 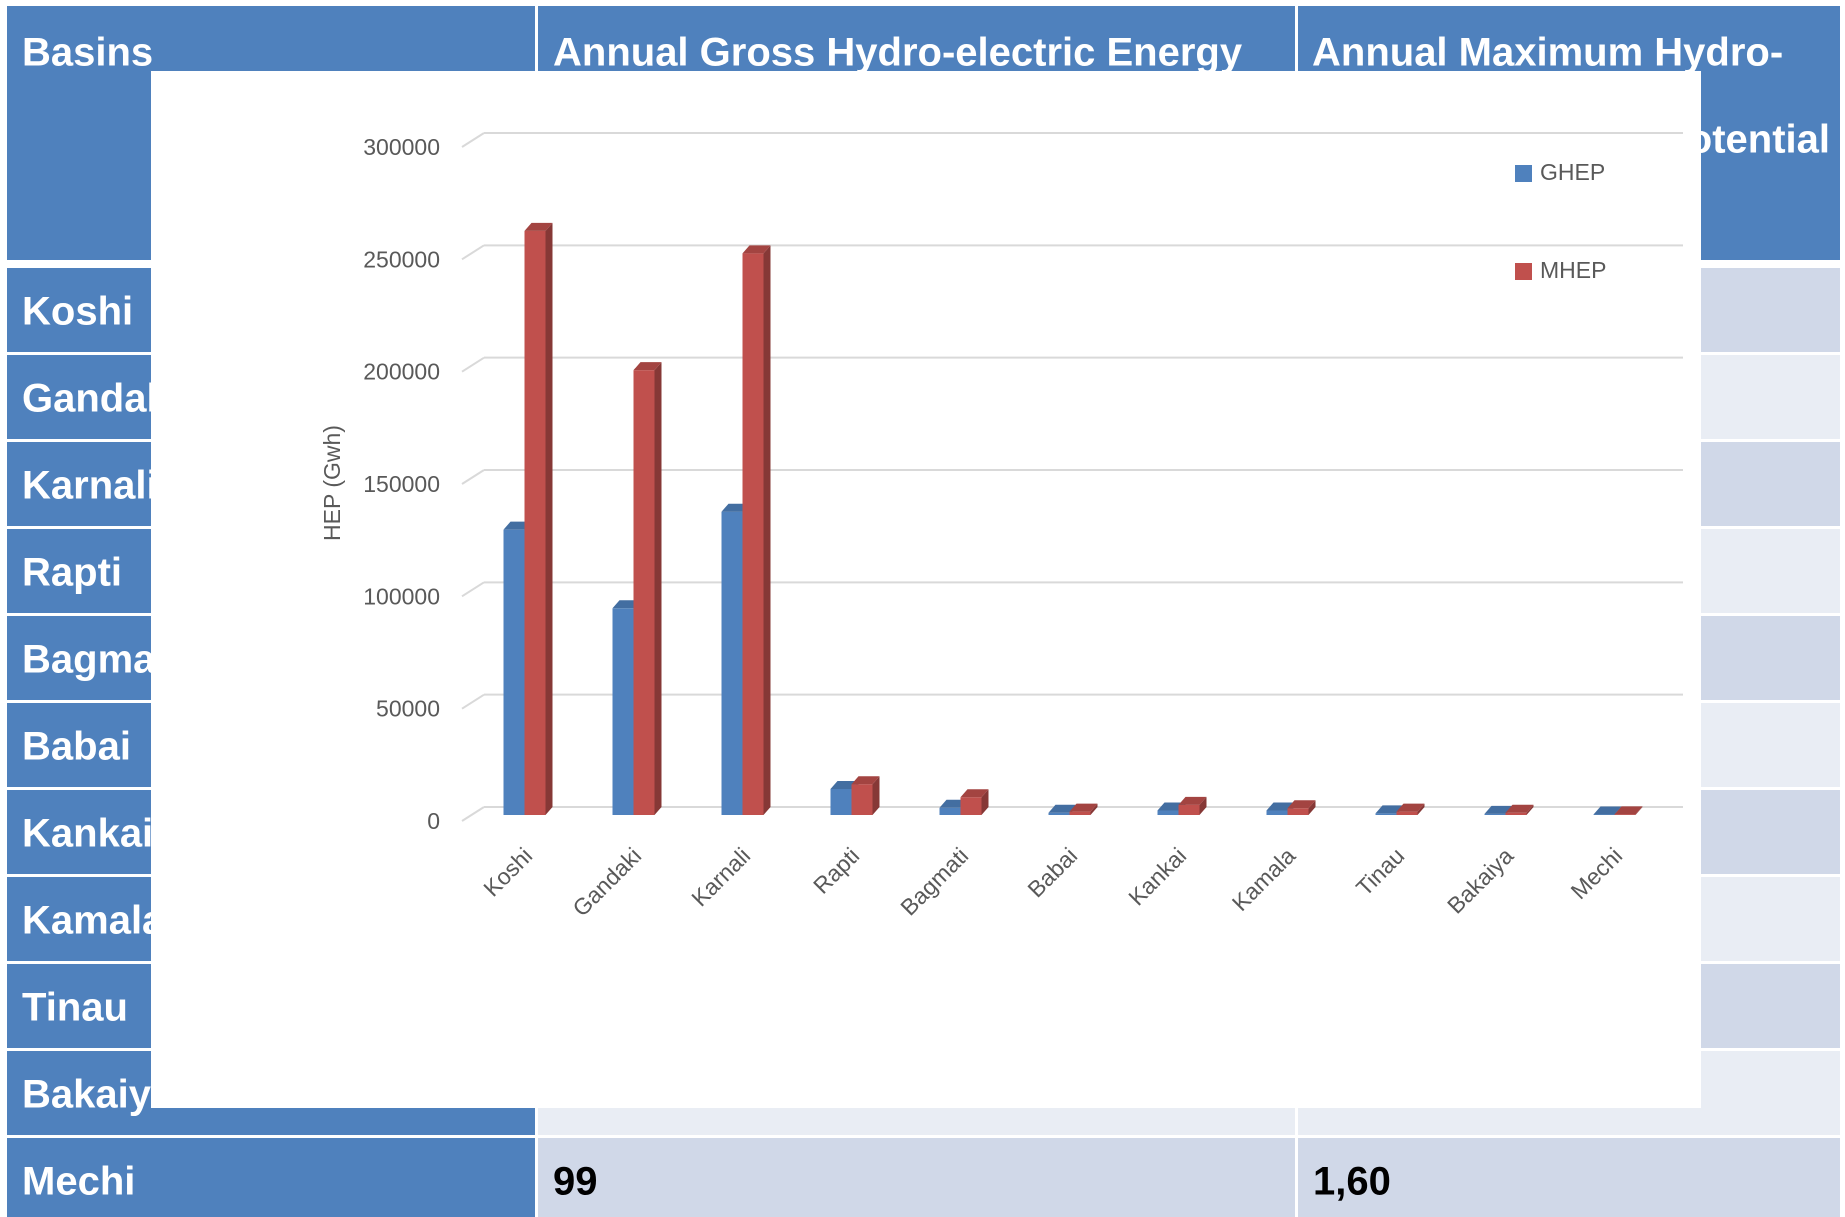 I want to click on row-label: Rapti, so click(x=72, y=573).